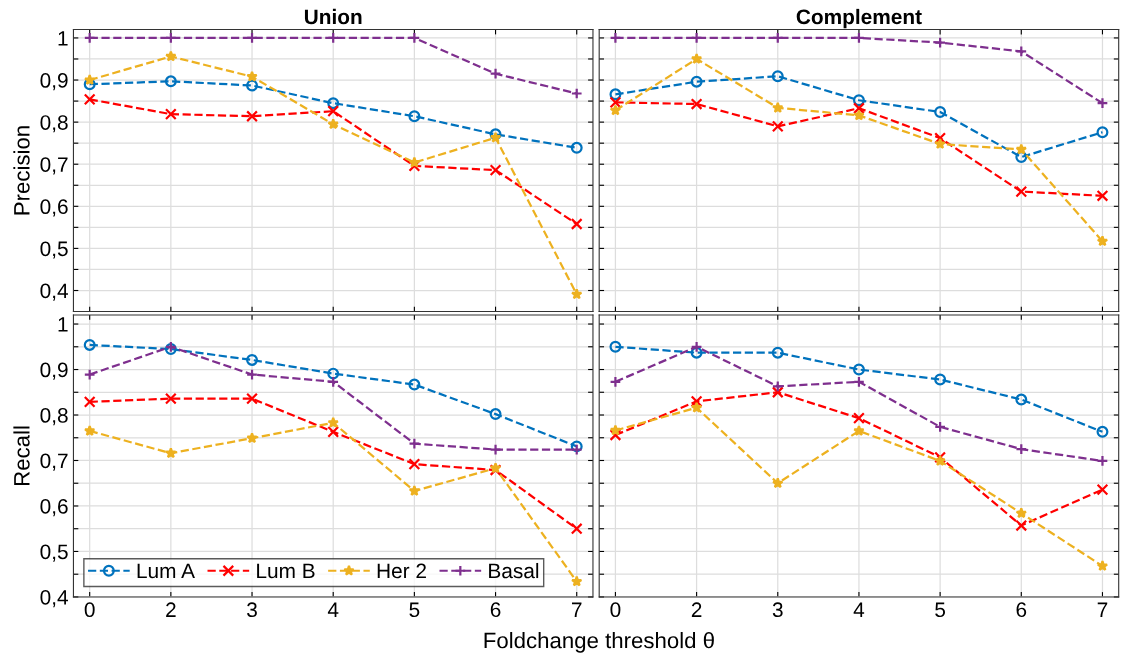 This screenshot has height=656, width=1130. What do you see at coordinates (859, 18) in the screenshot?
I see `chart-title: Complement` at bounding box center [859, 18].